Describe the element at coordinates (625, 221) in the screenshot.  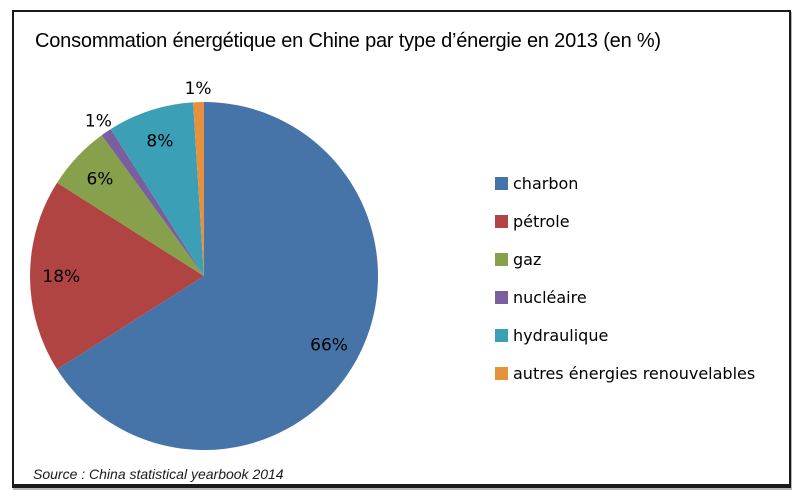
I see `legend-item: pétrole` at that location.